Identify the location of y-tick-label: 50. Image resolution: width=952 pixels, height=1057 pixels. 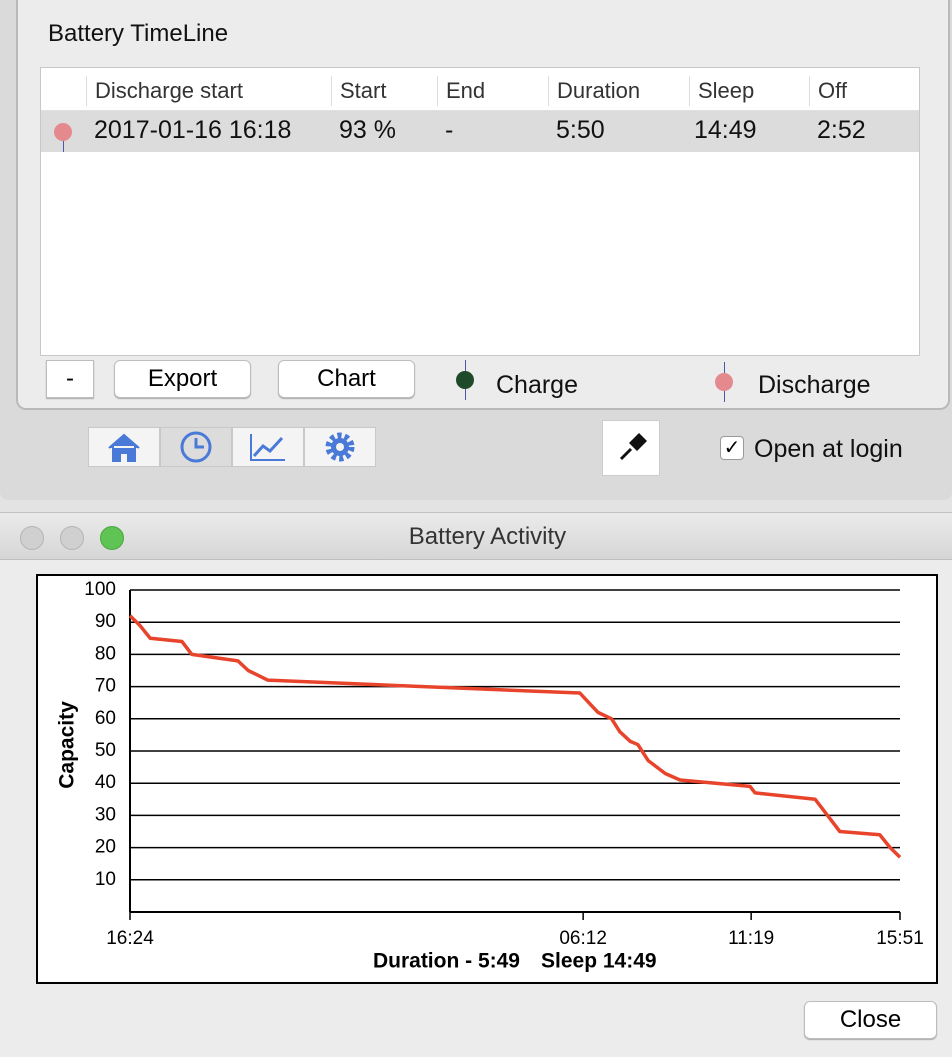
(105, 750).